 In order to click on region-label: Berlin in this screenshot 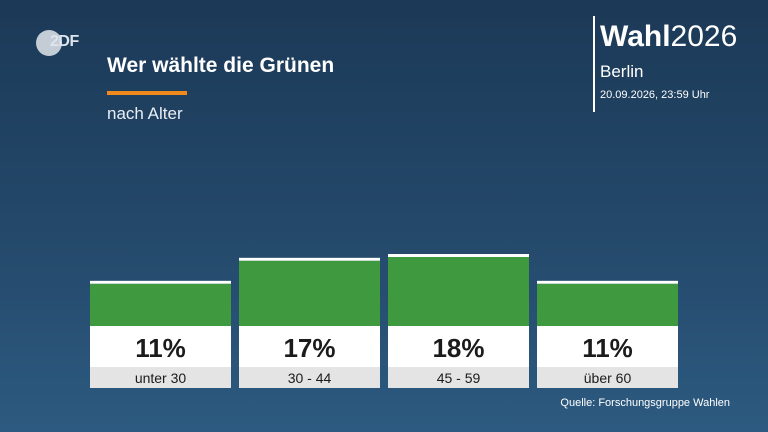, I will do `click(622, 71)`.